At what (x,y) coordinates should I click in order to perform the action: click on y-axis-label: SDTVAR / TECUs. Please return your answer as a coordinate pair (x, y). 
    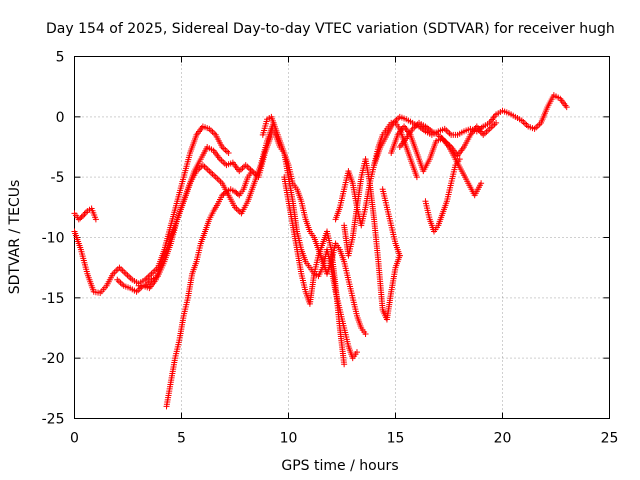
    Looking at the image, I should click on (15, 237).